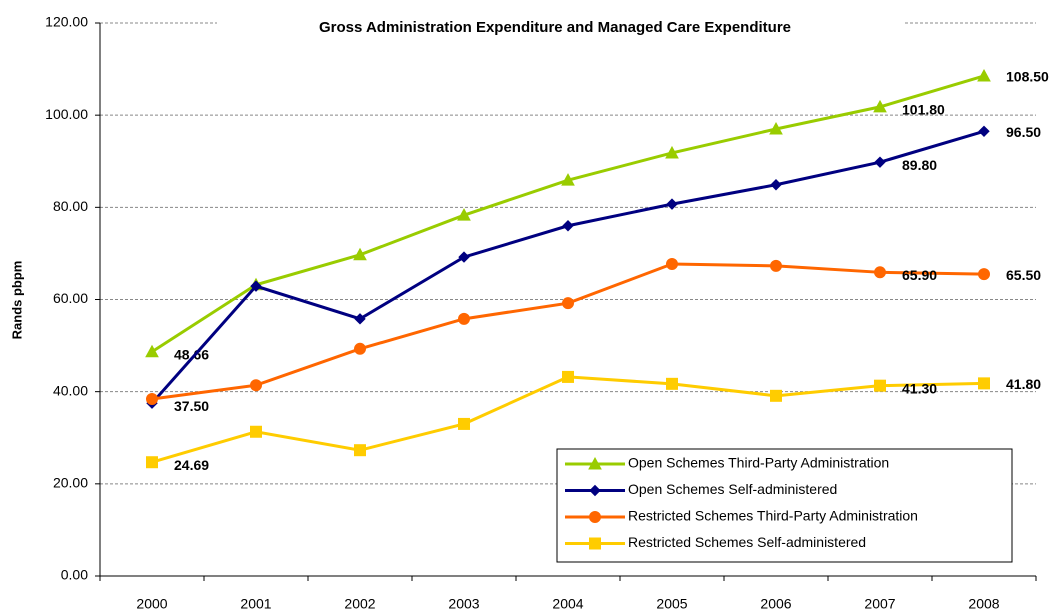 This screenshot has width=1054, height=615. I want to click on x-tick-label: 2002, so click(359, 604).